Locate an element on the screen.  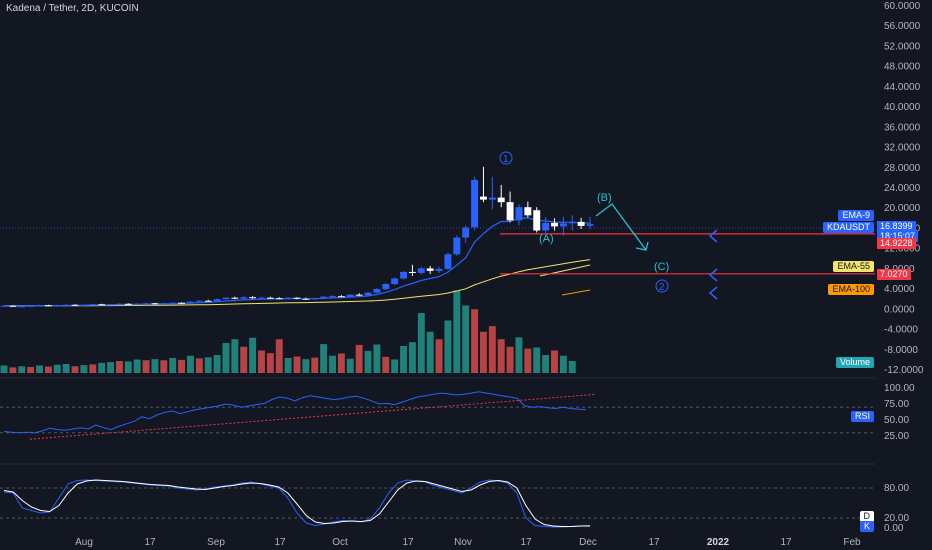
time-tick-label: Nov is located at coordinates (463, 542).